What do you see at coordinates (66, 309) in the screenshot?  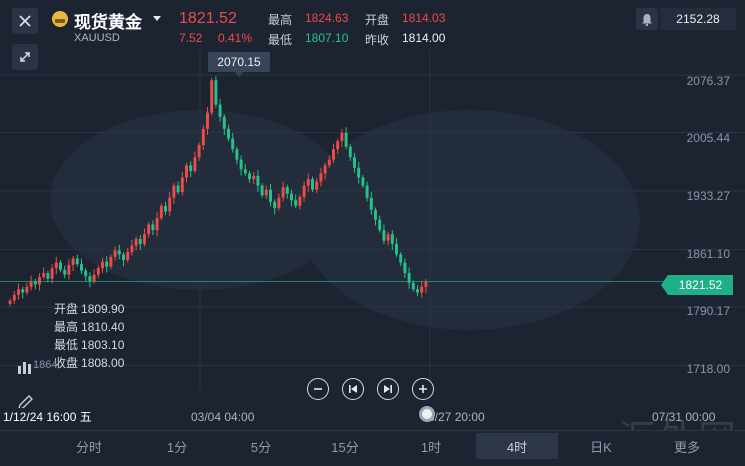 I see `ohlc-open-label: 开盘` at bounding box center [66, 309].